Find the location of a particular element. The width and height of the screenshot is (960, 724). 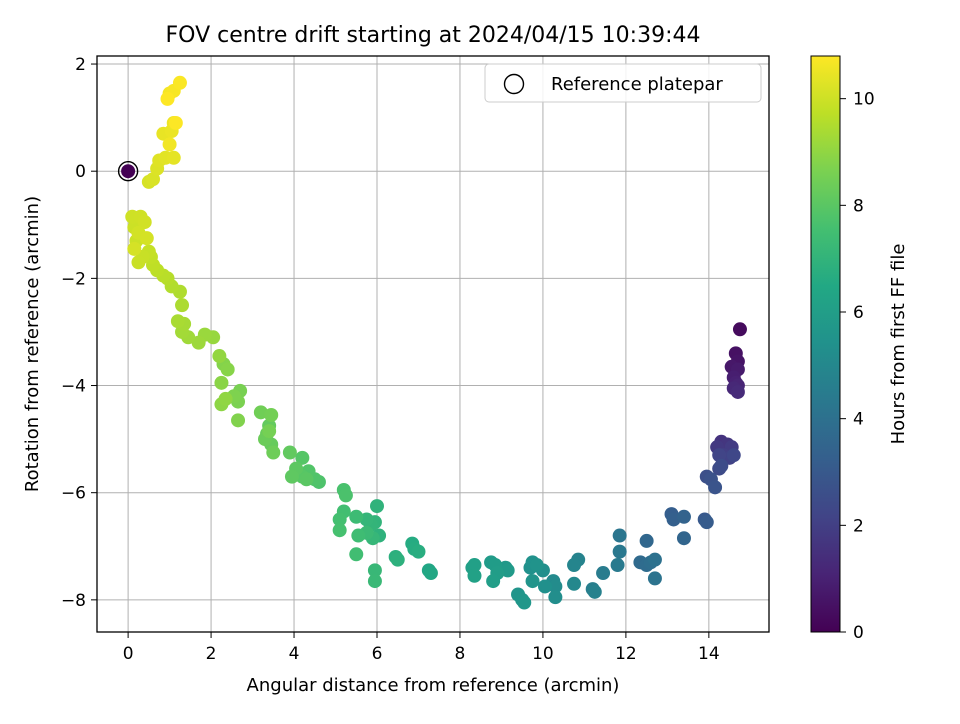

colorbar-label: Hours from first FF file is located at coordinates (898, 344).